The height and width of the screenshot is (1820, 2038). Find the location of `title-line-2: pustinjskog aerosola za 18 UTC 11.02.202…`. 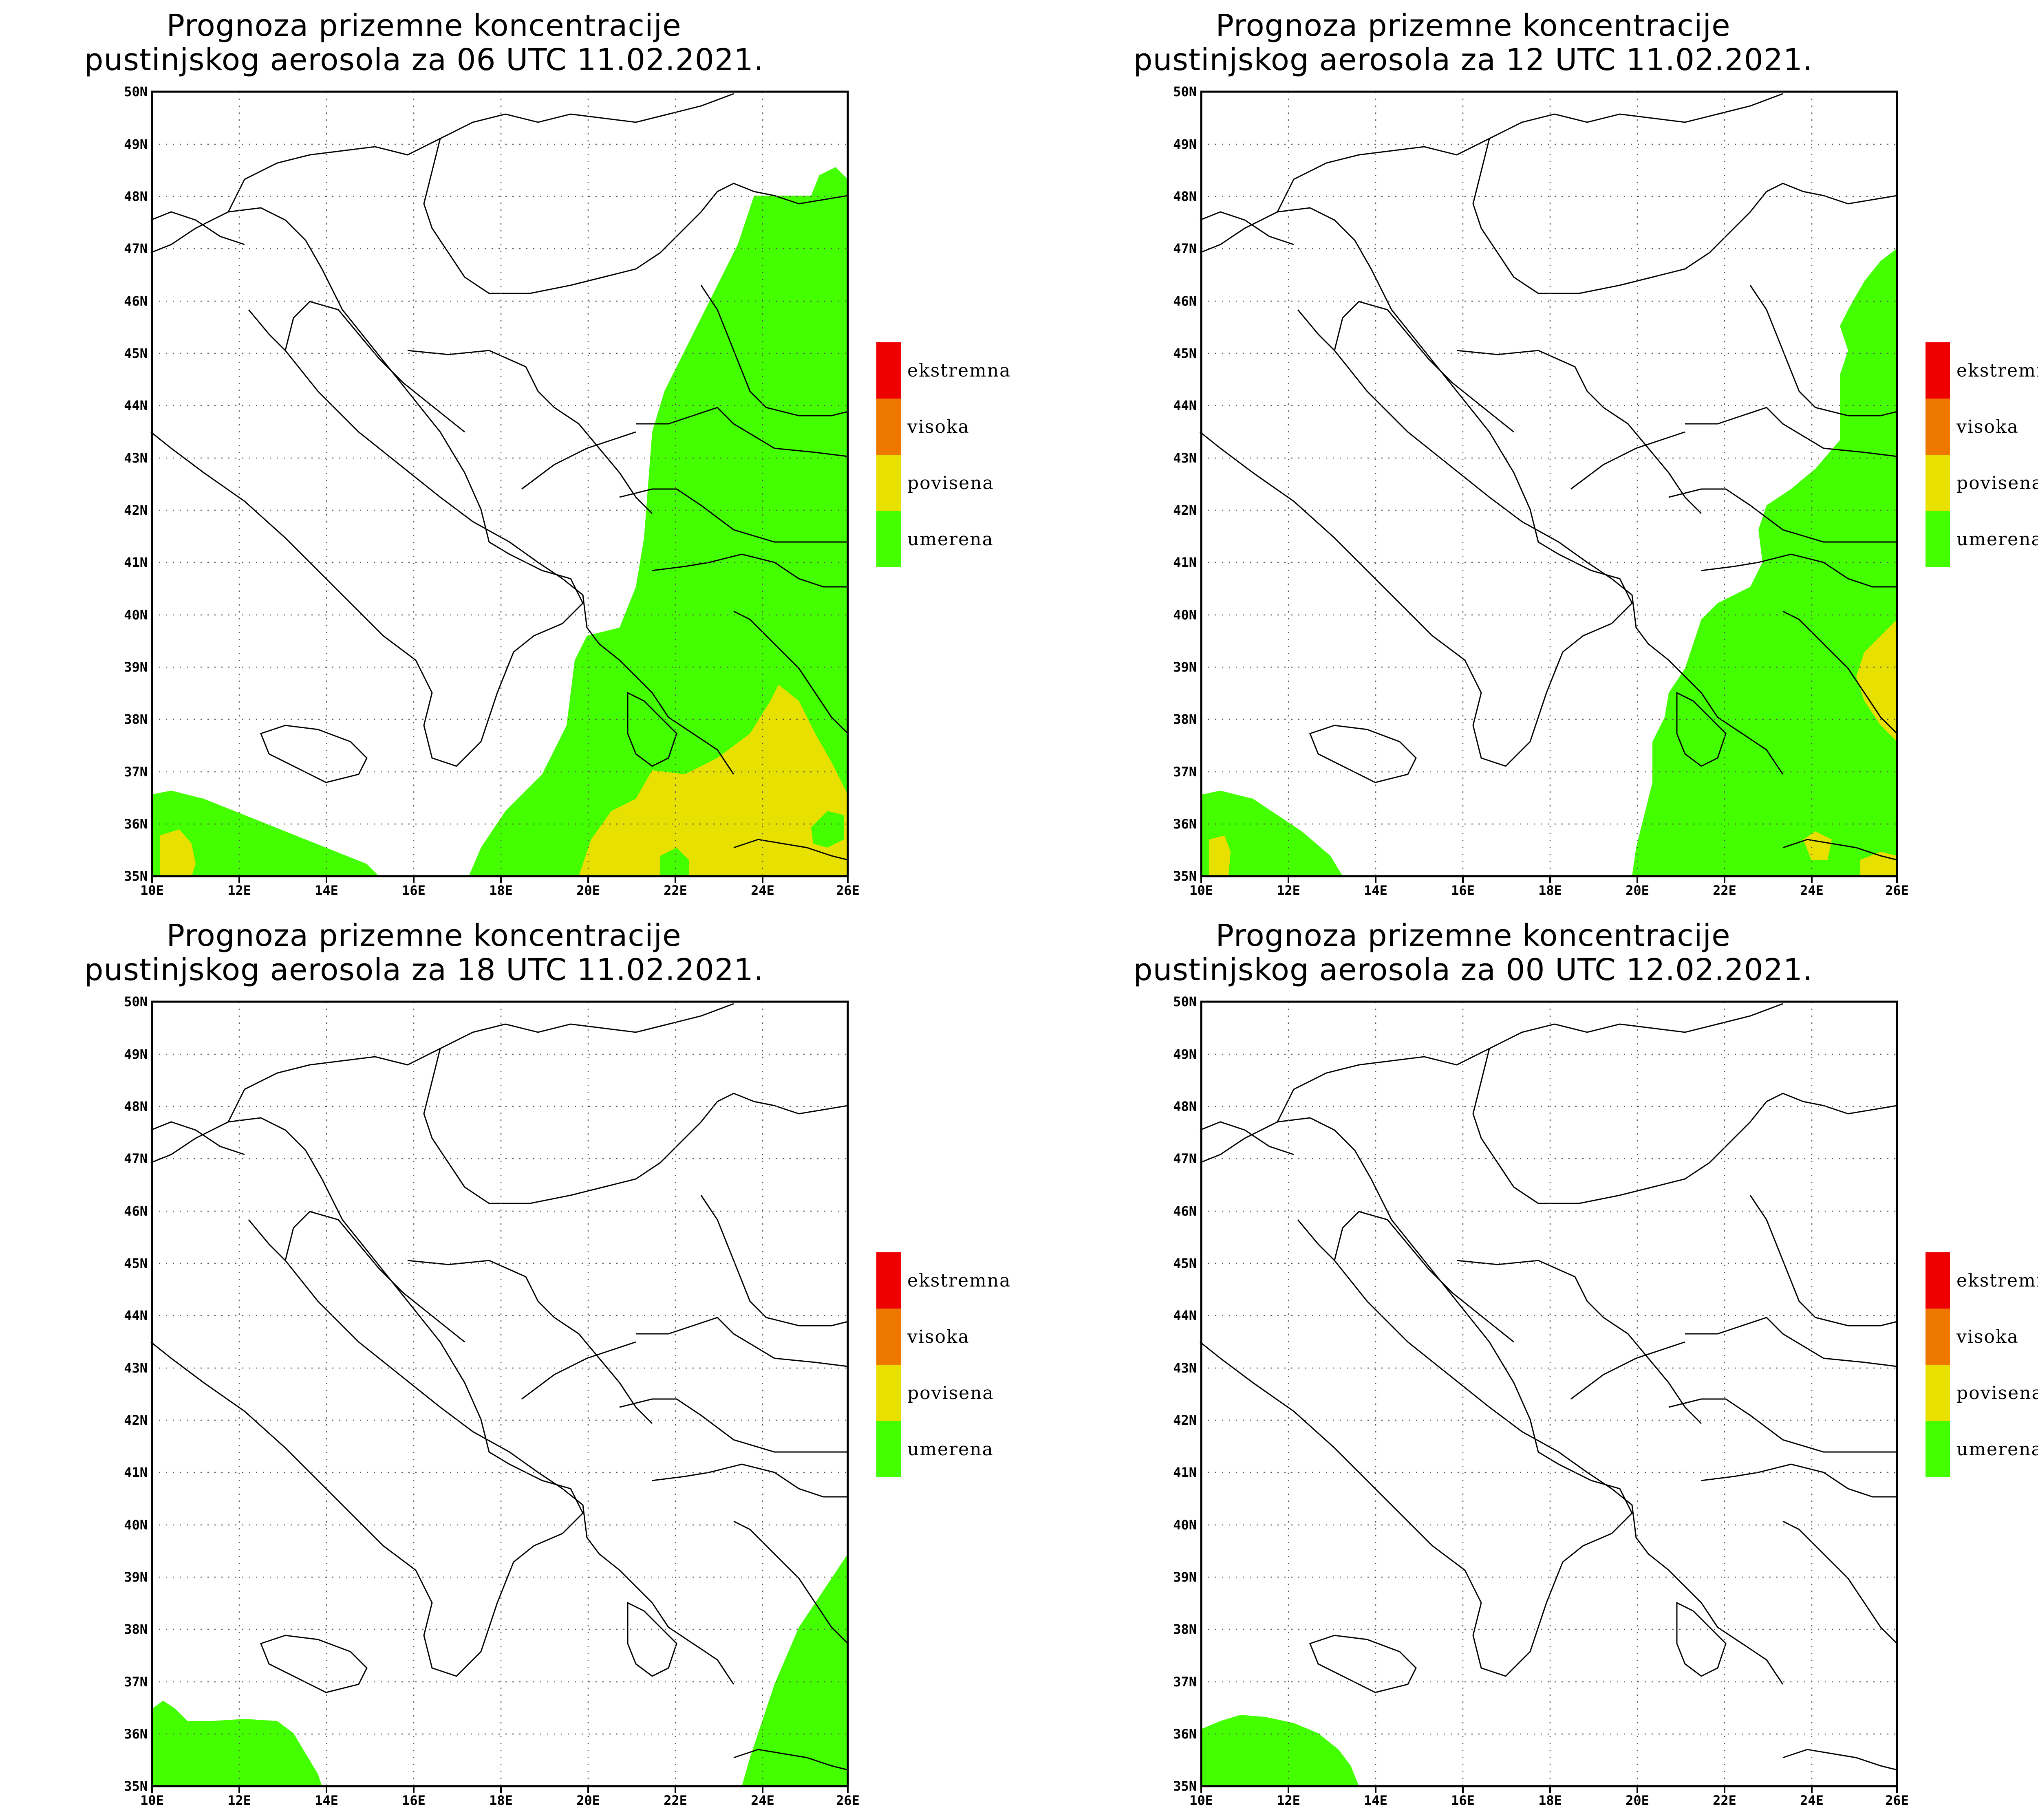

title-line-2: pustinjskog aerosola za 18 UTC 11.02.202… is located at coordinates (424, 969).